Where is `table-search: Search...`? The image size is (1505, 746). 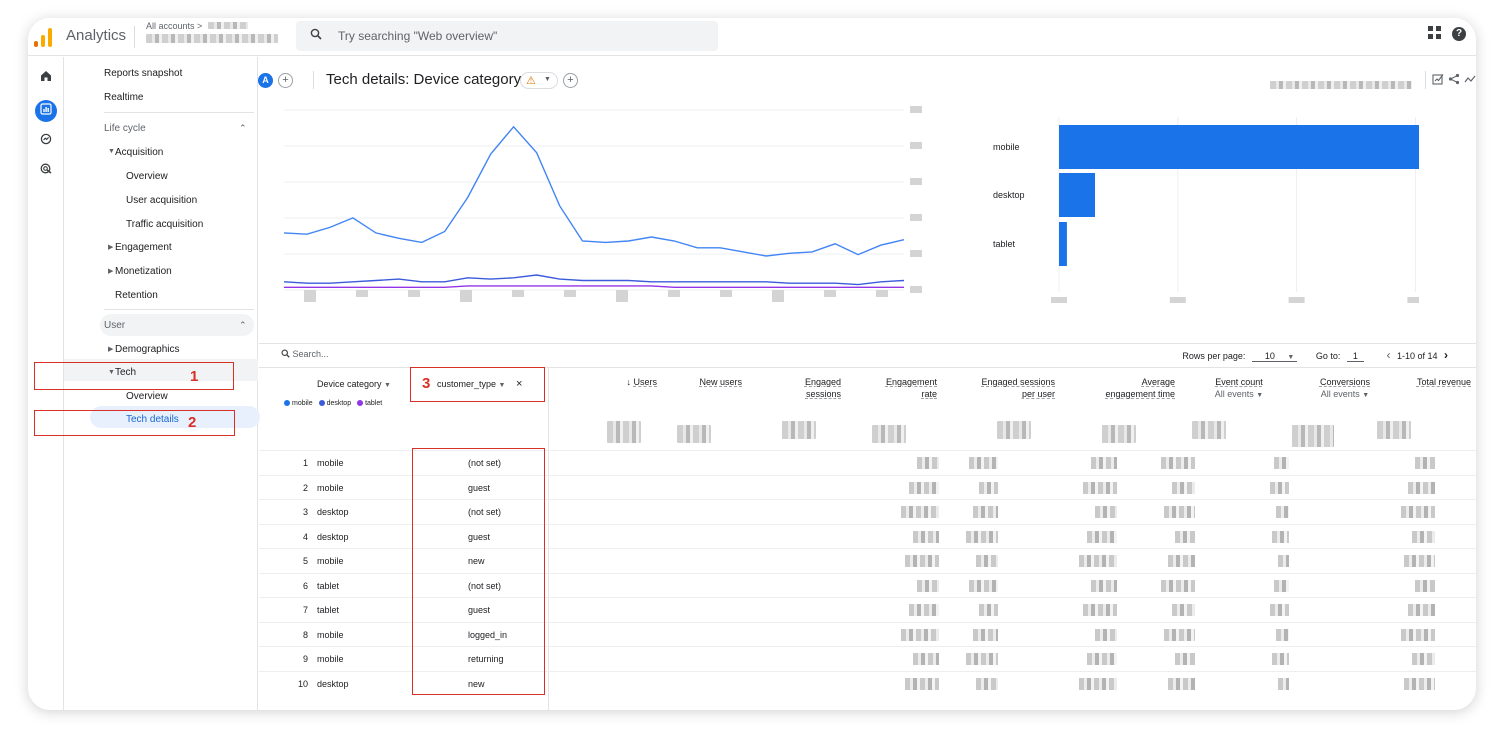 table-search: Search... is located at coordinates (305, 354).